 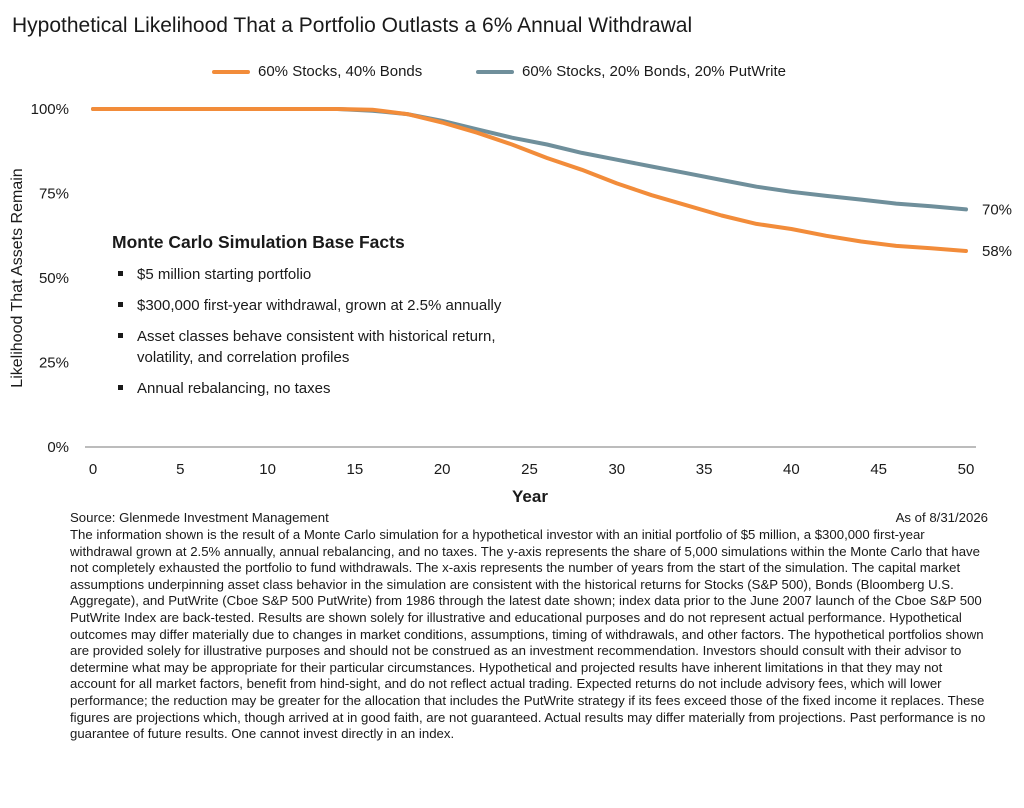 I want to click on x-tick-label: 10, so click(x=267, y=469).